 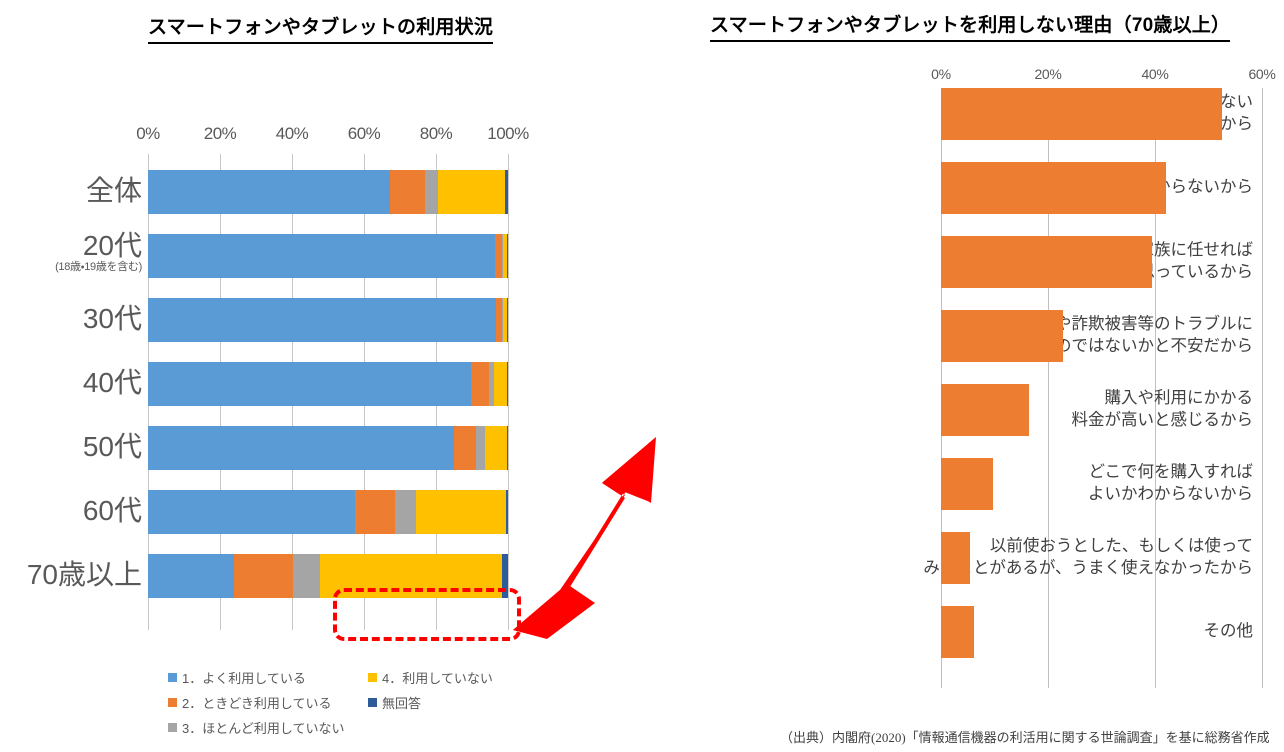 I want to click on left-x-tick: 0%, so click(x=148, y=133).